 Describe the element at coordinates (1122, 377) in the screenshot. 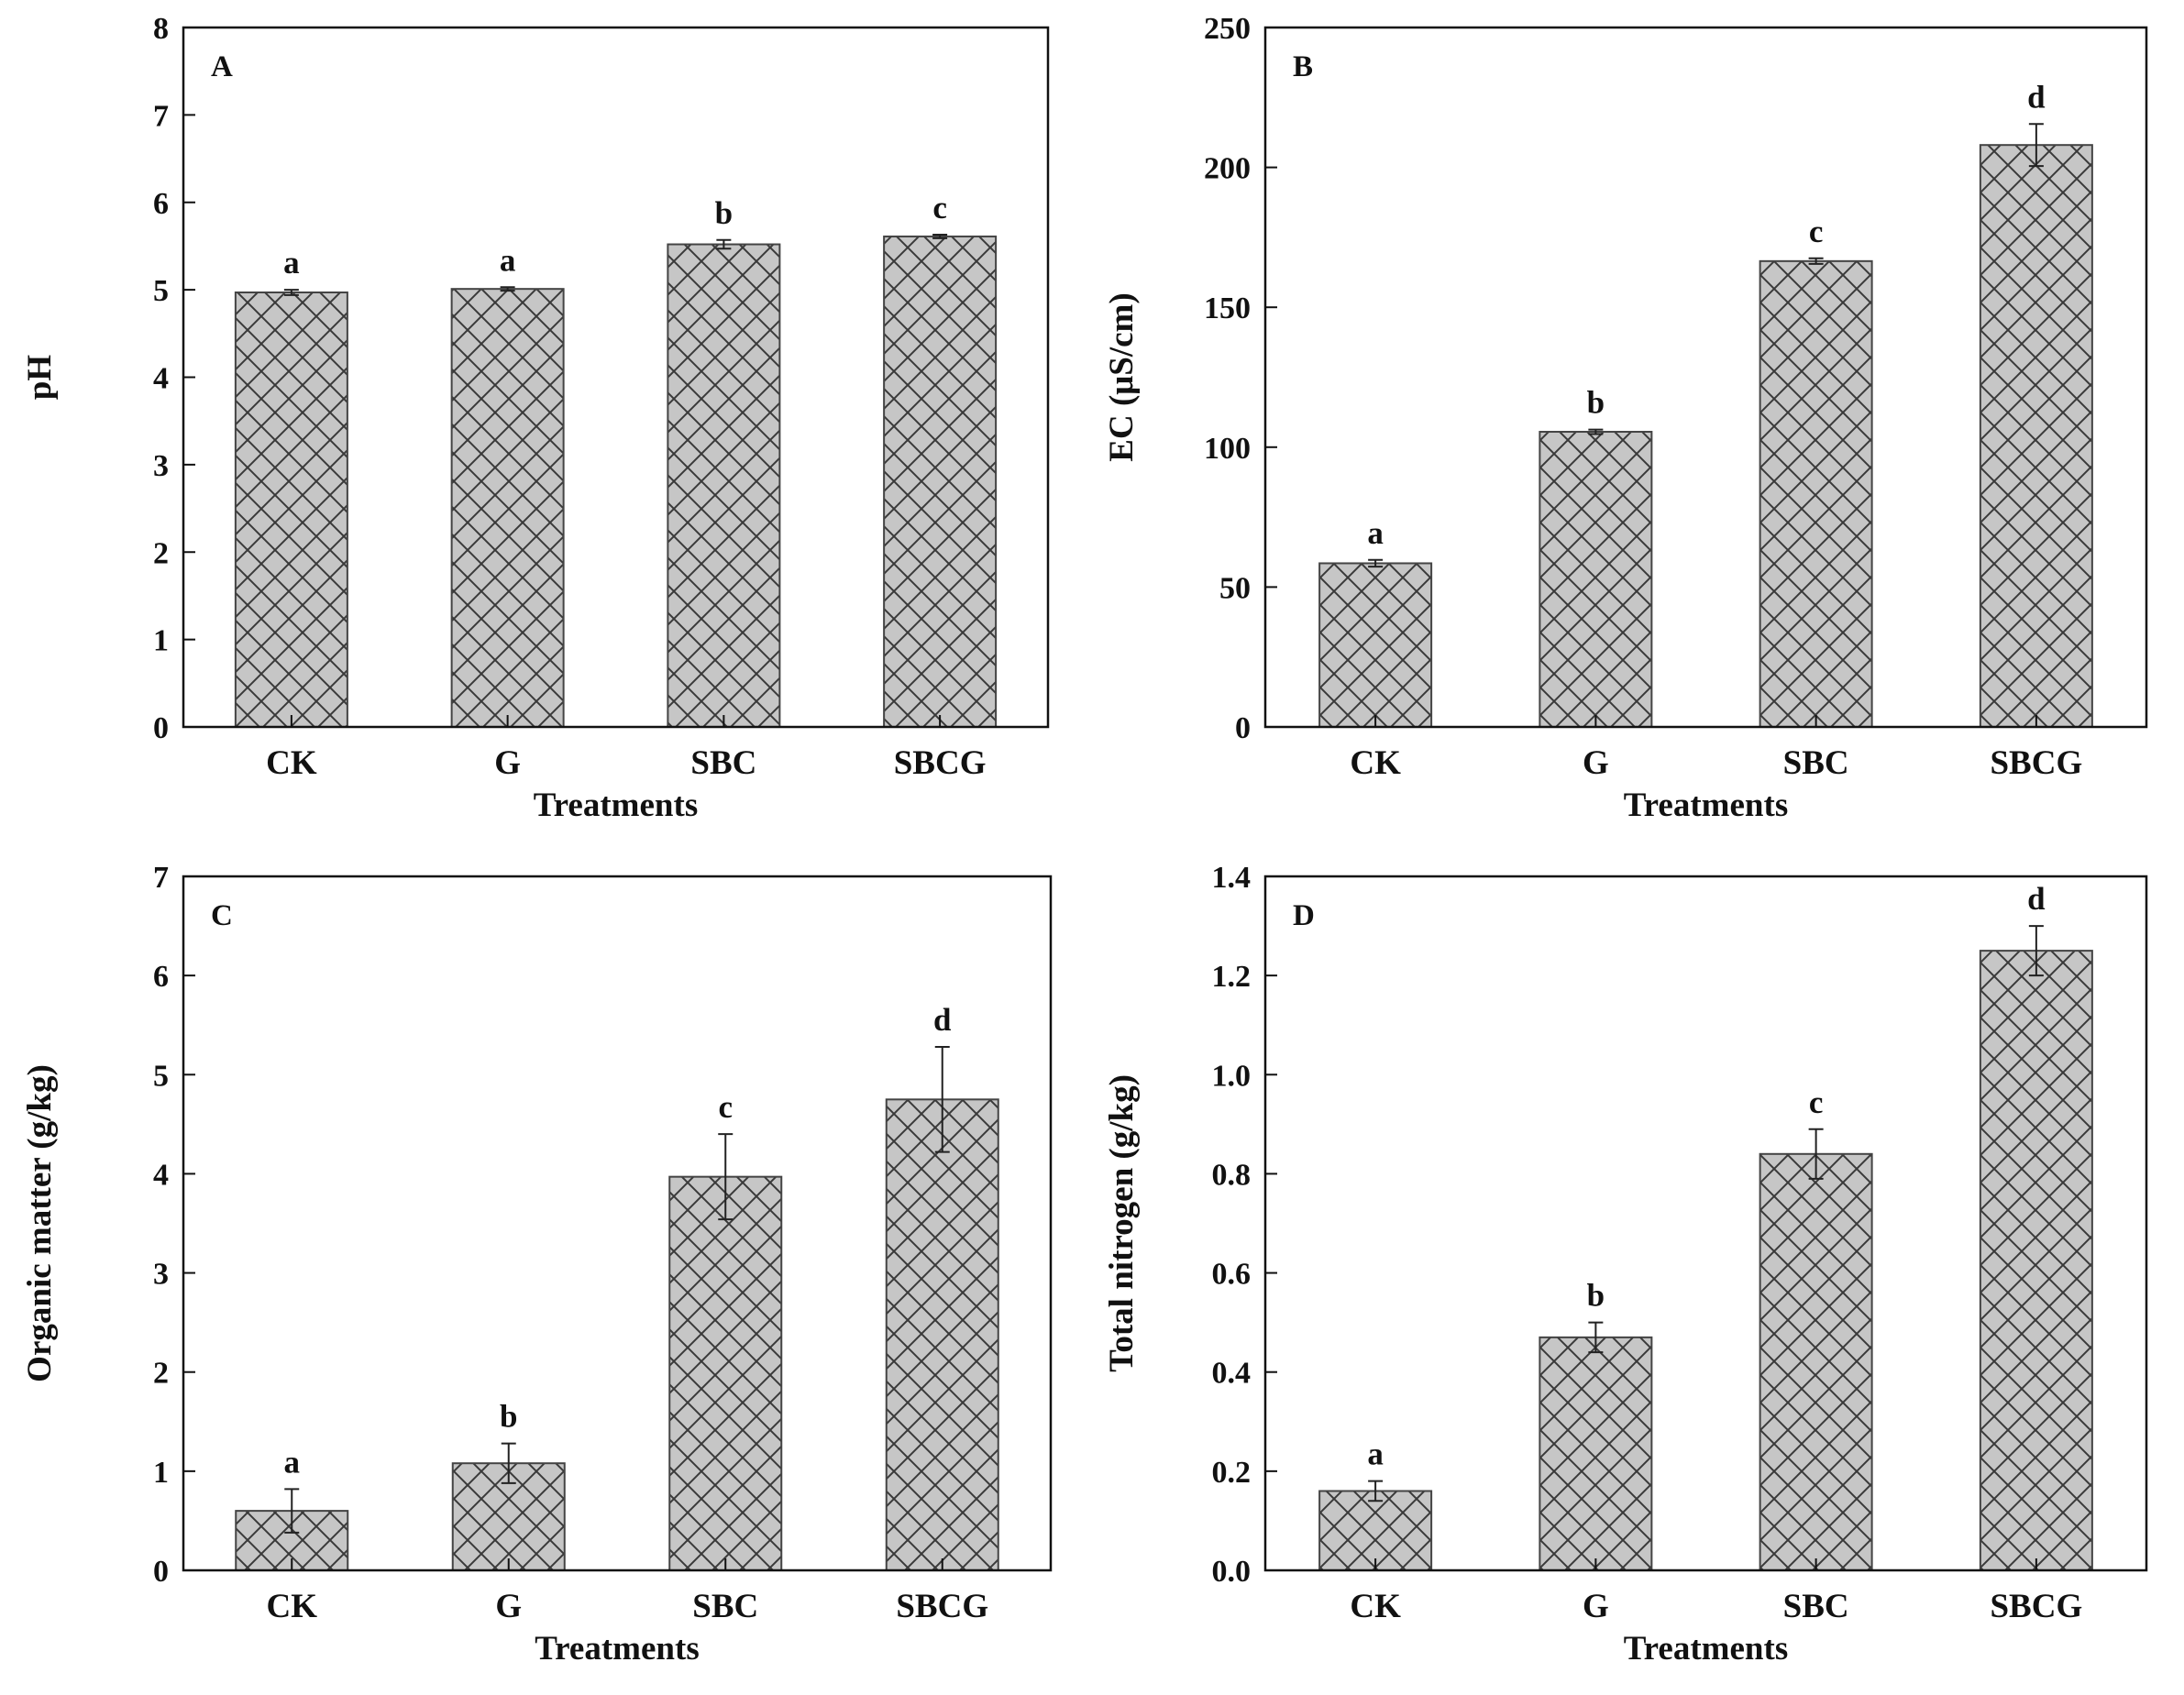

I see `y-axis-title: EC (μS/cm)` at that location.